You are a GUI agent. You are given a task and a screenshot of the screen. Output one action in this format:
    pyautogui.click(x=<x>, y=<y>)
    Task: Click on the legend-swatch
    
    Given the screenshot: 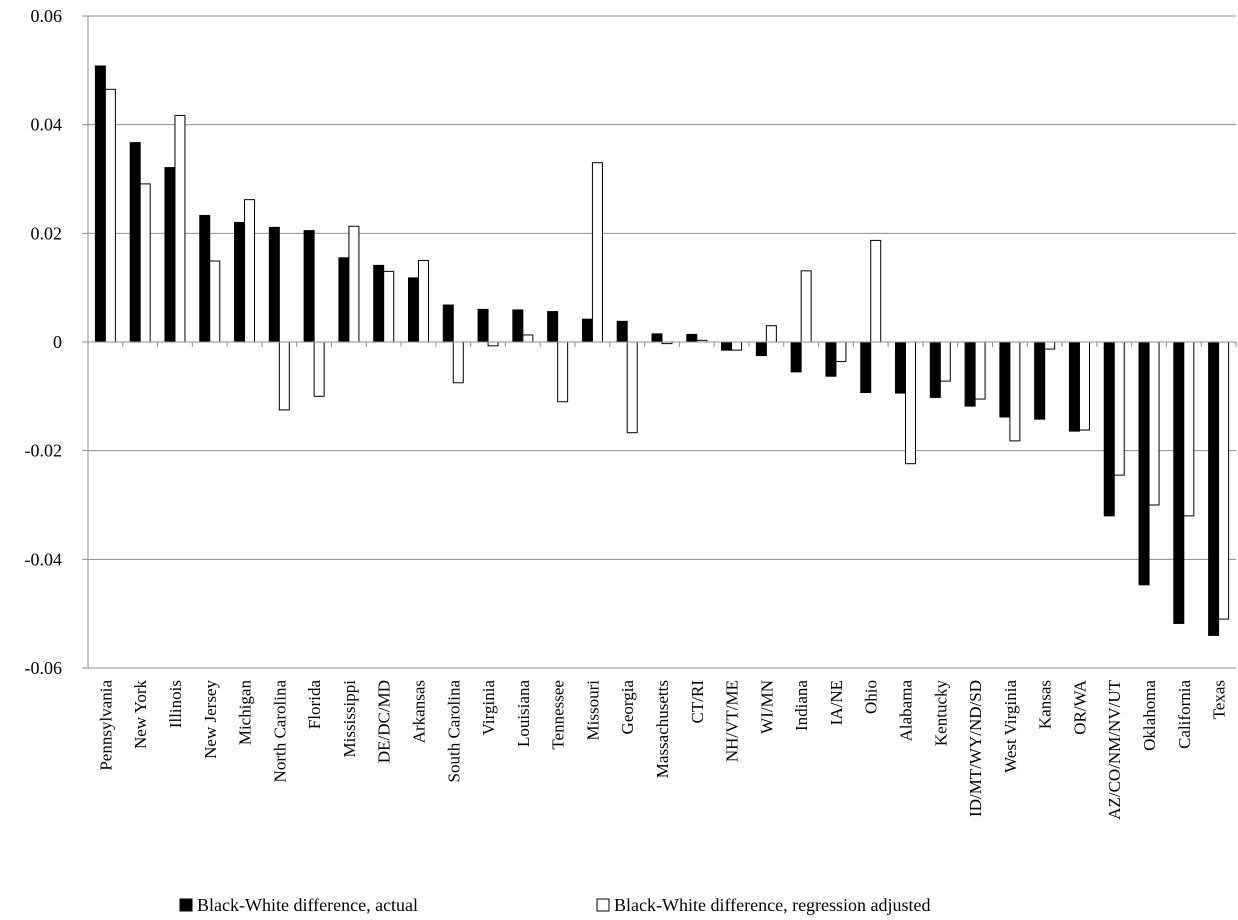 What is the action you would take?
    pyautogui.click(x=186, y=905)
    